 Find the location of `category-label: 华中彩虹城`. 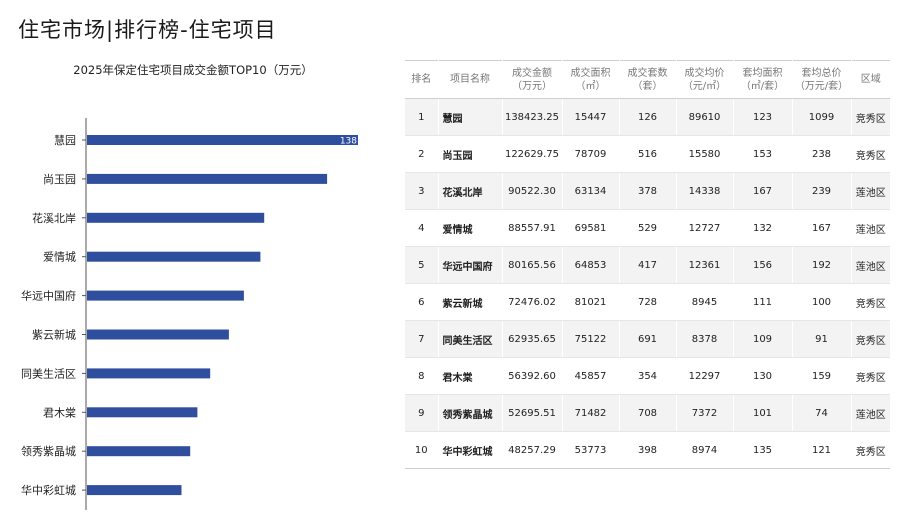

category-label: 华中彩虹城 is located at coordinates (48, 490).